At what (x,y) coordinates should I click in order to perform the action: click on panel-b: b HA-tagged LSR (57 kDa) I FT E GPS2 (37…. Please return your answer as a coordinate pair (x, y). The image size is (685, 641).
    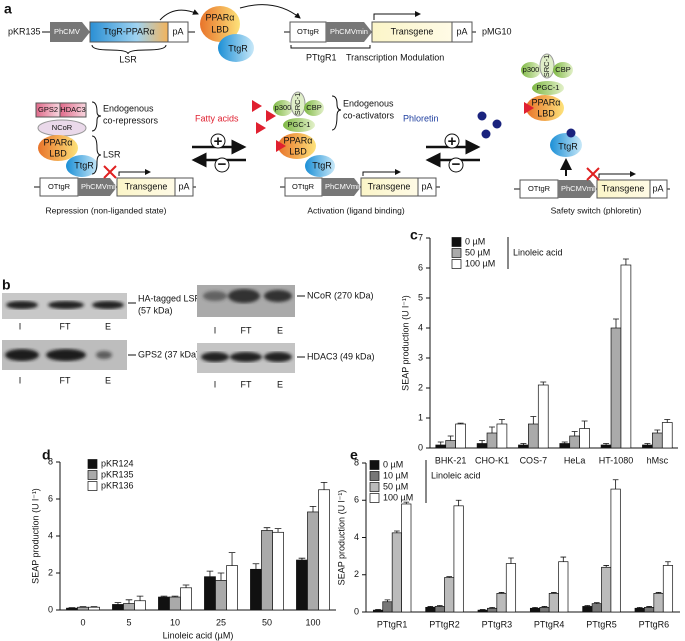
    Looking at the image, I should click on (188, 333).